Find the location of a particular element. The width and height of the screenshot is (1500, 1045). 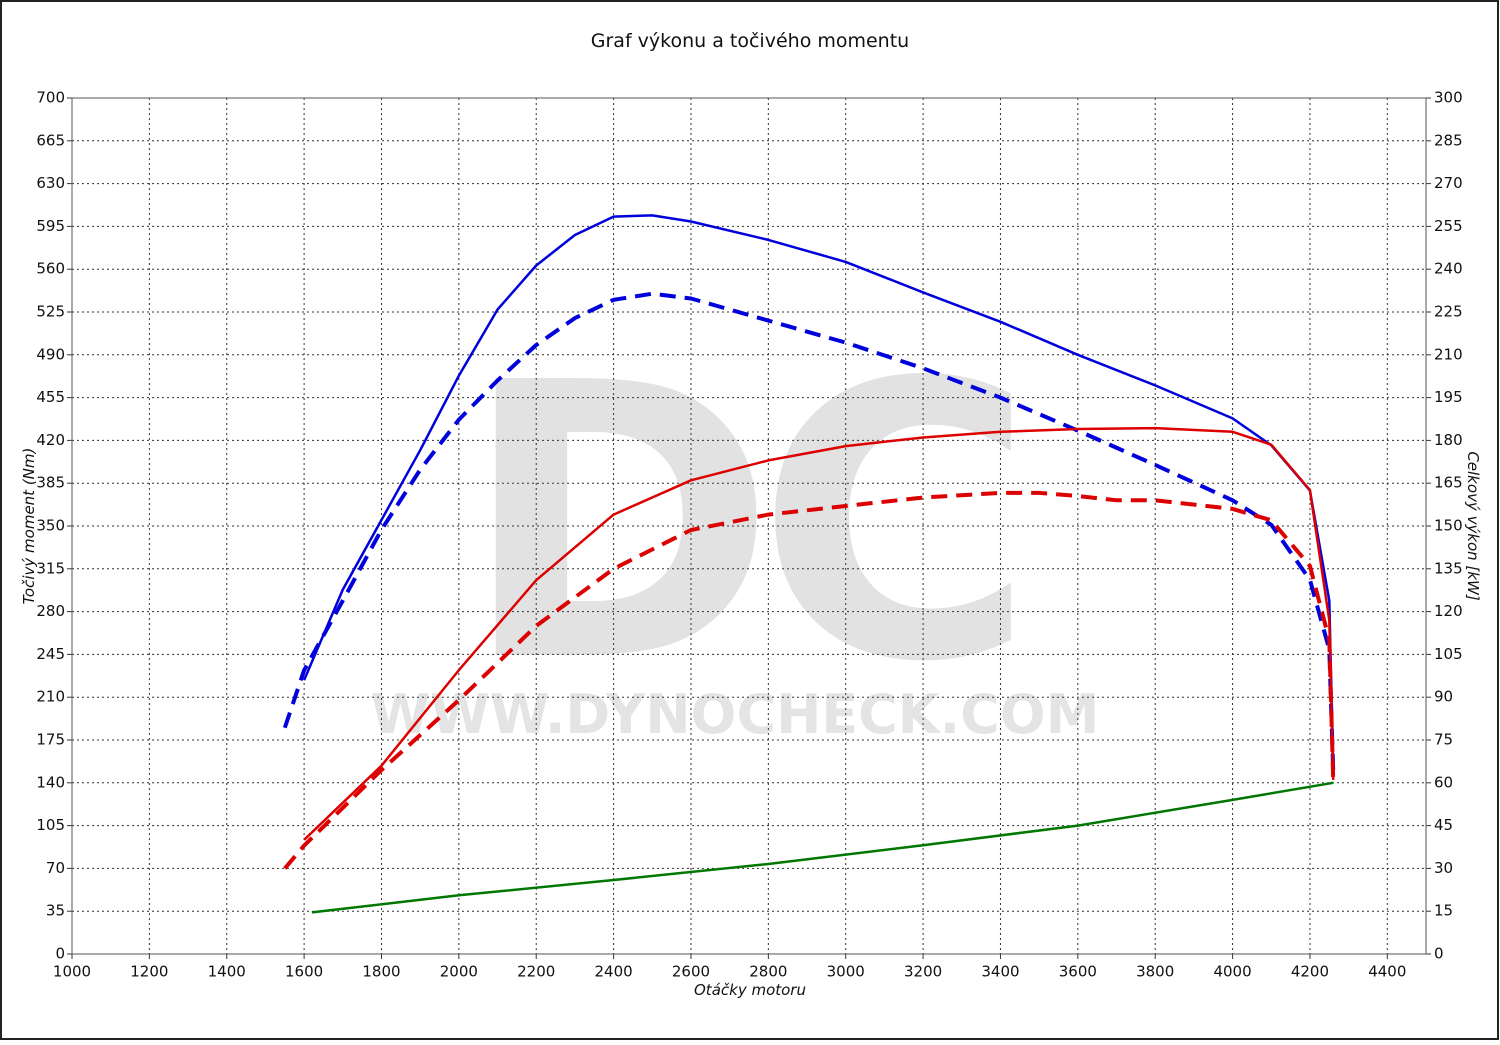

y2-tick-label: 210 is located at coordinates (1448, 354).